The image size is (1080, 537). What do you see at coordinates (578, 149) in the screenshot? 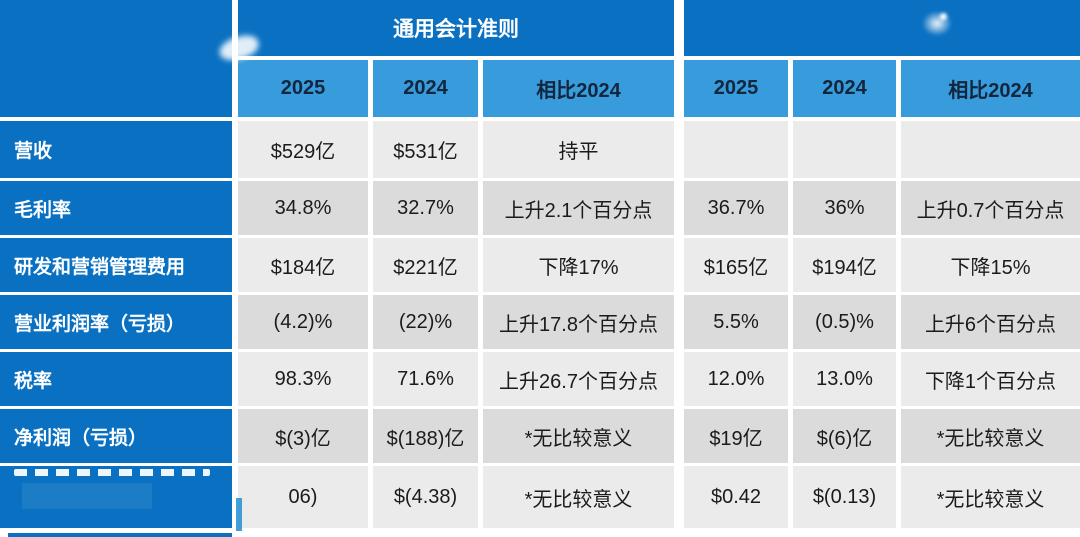
I see `table-cell: 持平` at bounding box center [578, 149].